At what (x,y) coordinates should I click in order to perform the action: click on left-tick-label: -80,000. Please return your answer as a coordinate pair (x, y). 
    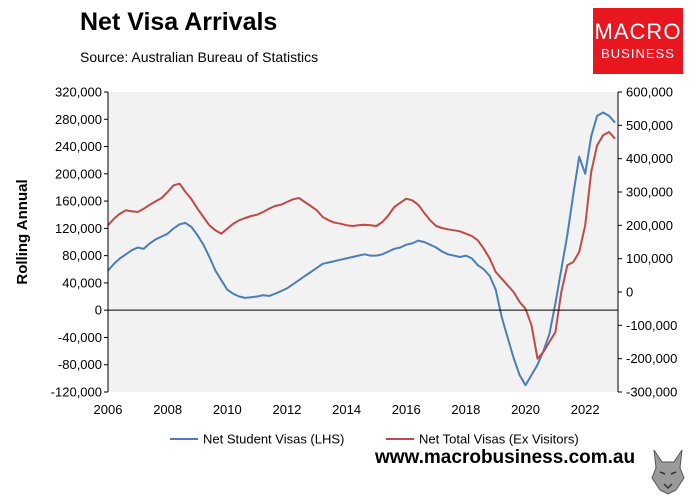
    Looking at the image, I should click on (80, 364).